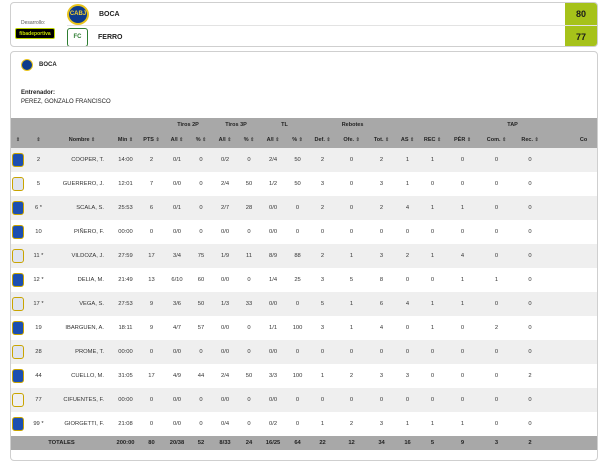  Describe the element at coordinates (82, 304) in the screenshot. I see `player-name: VEGA, S.` at that location.